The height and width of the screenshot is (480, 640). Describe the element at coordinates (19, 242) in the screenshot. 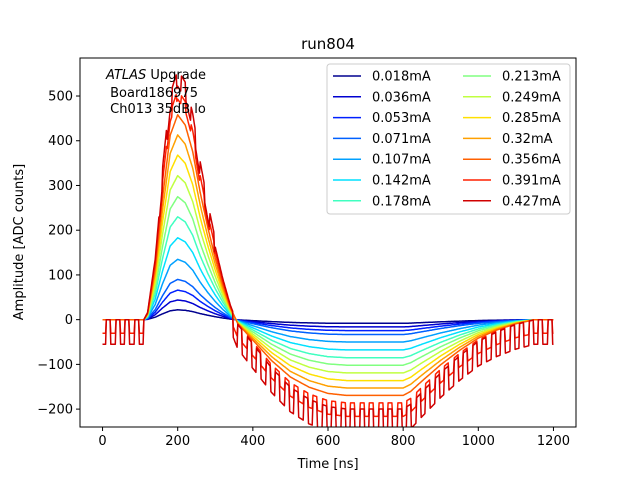

I see `y-axis-label: Amplitude [ADC counts]` at that location.